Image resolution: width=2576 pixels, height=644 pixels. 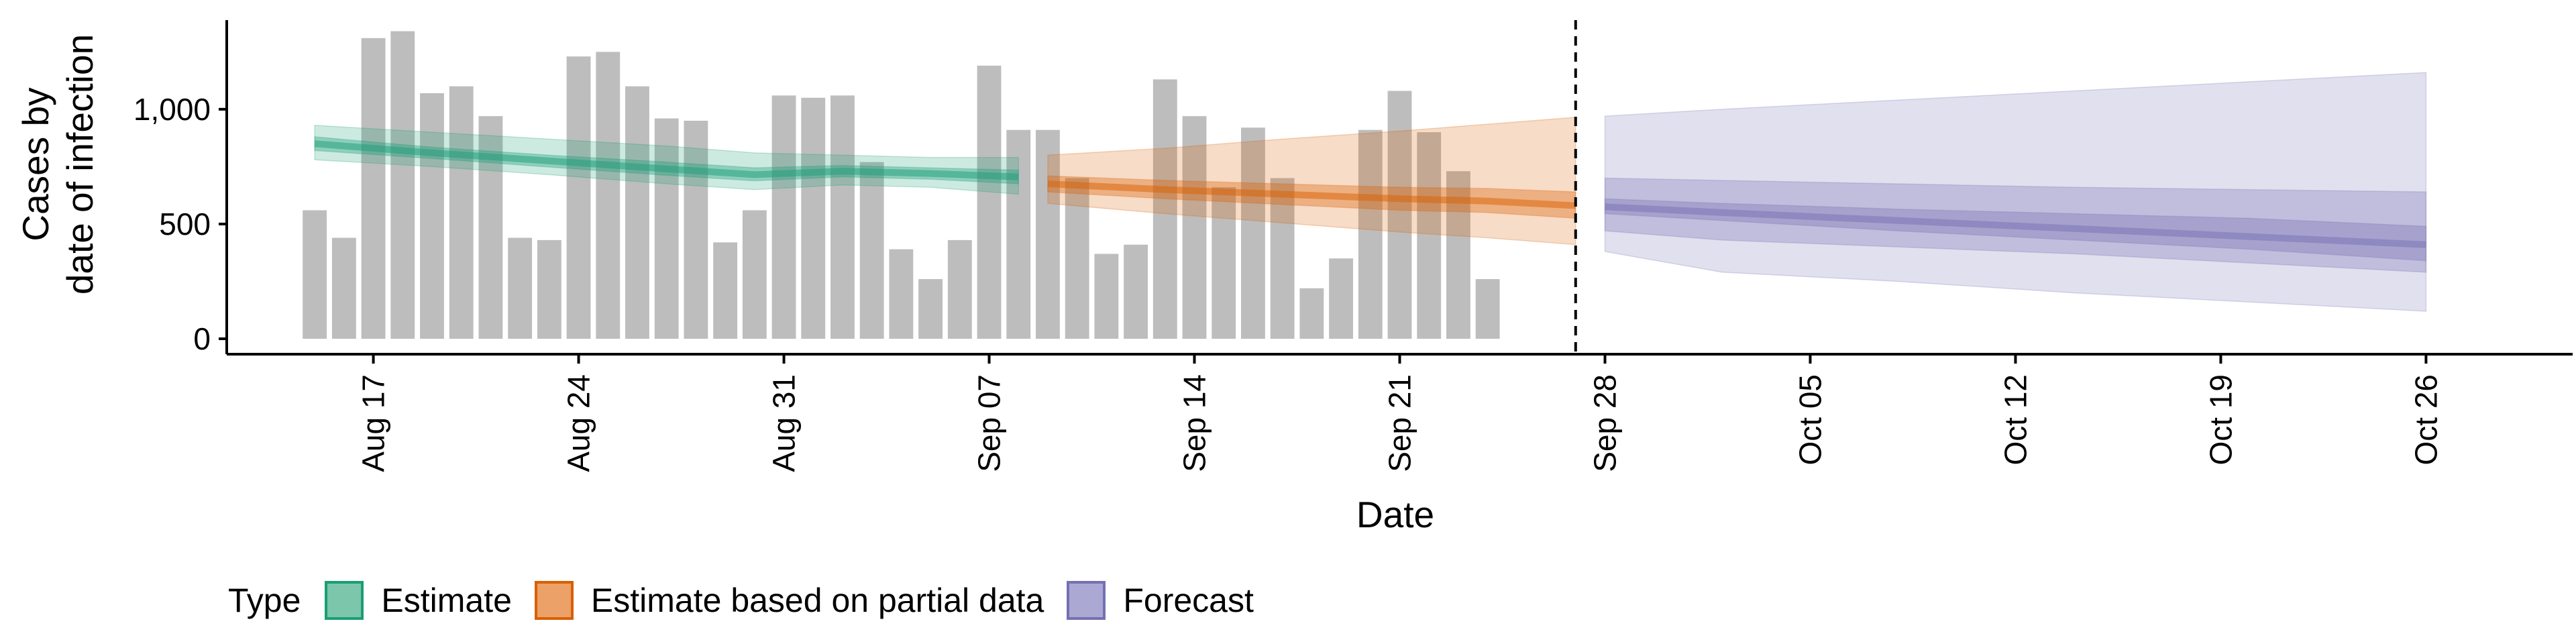 I want to click on x-tick-label: Aug 24, so click(x=578, y=423).